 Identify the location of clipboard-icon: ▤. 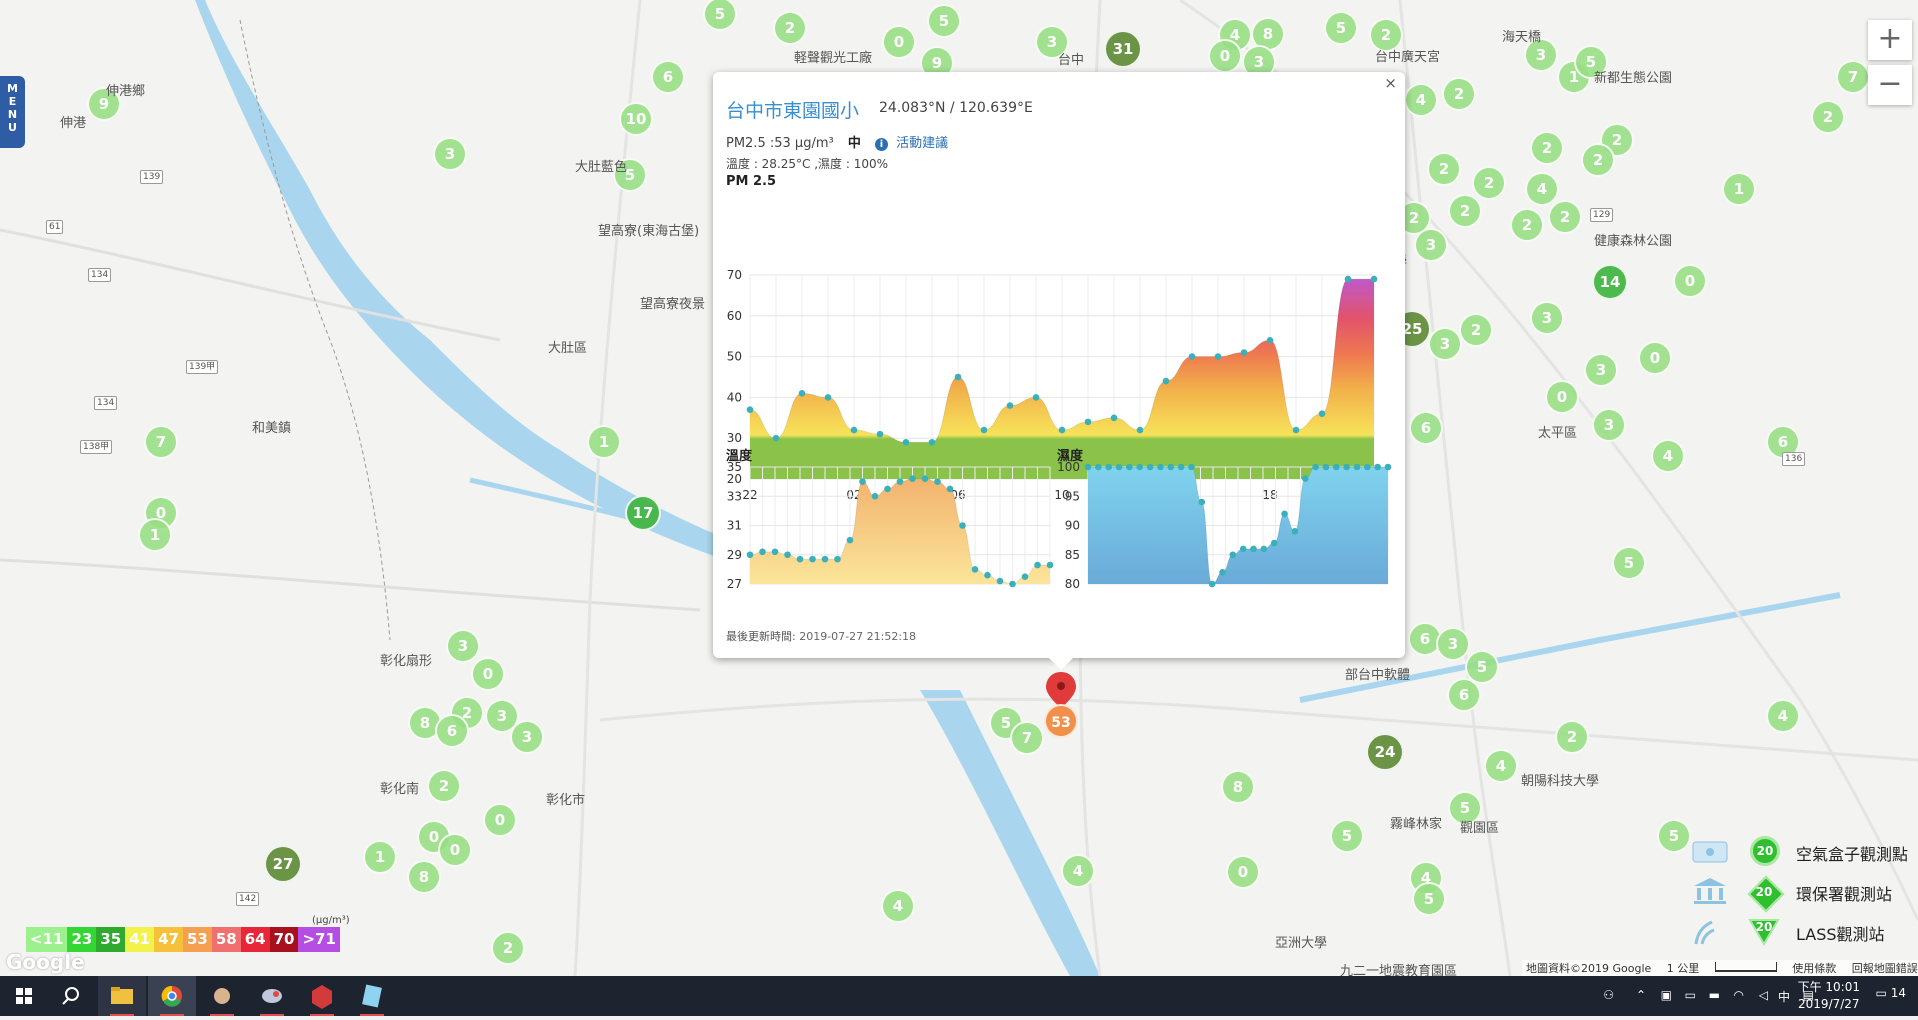
(1808, 995).